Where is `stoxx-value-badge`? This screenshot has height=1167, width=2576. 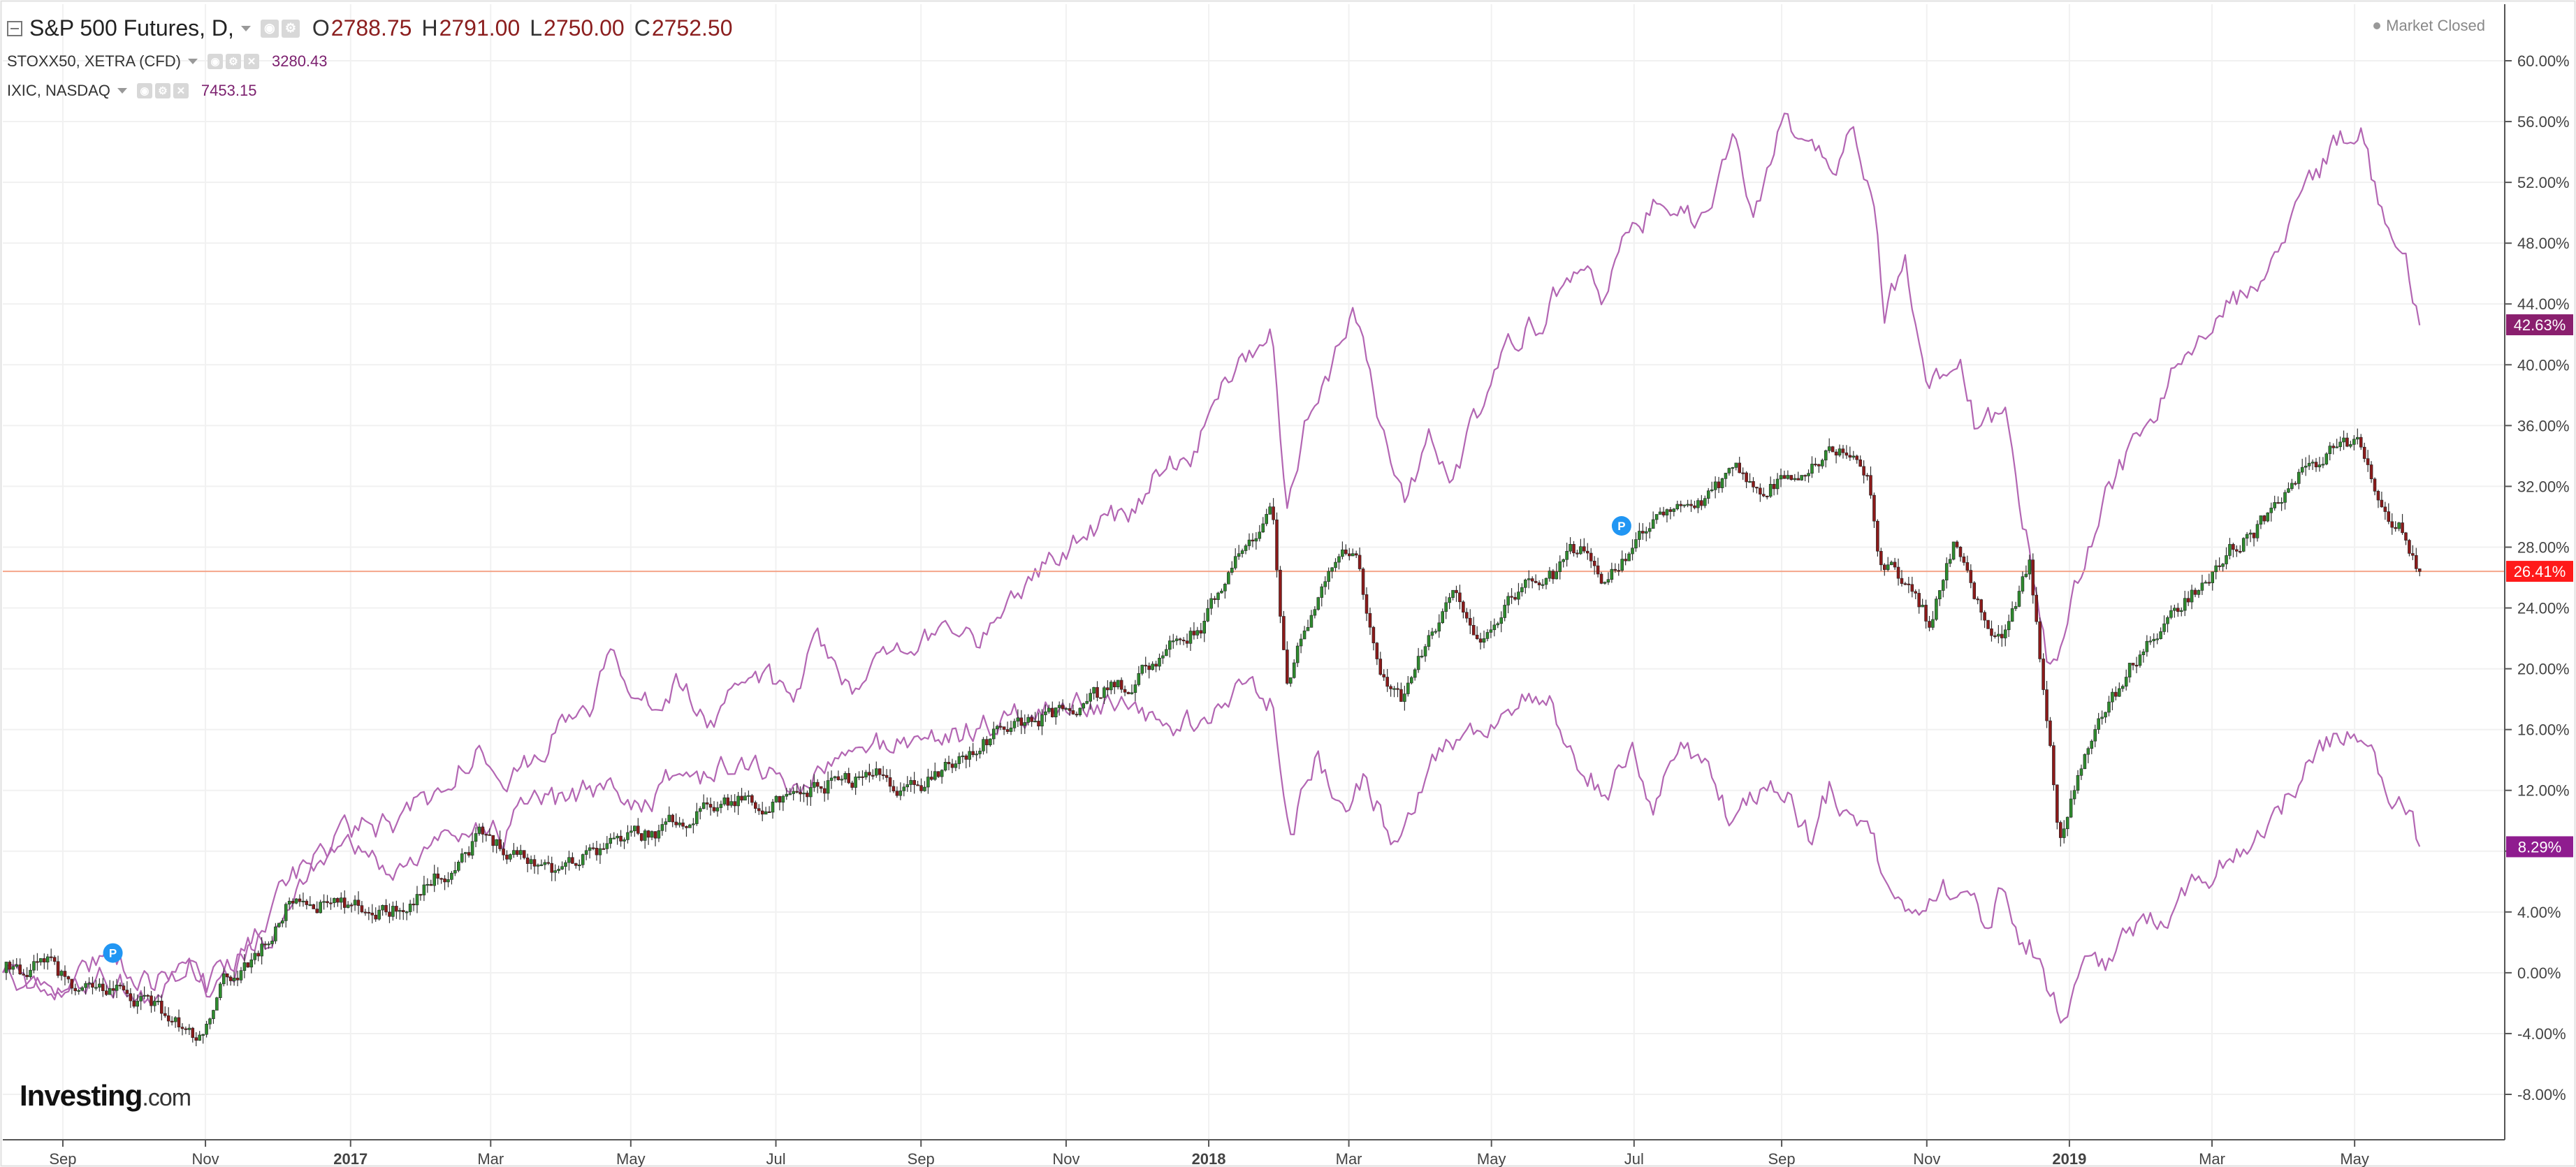
stoxx-value-badge is located at coordinates (2539, 847).